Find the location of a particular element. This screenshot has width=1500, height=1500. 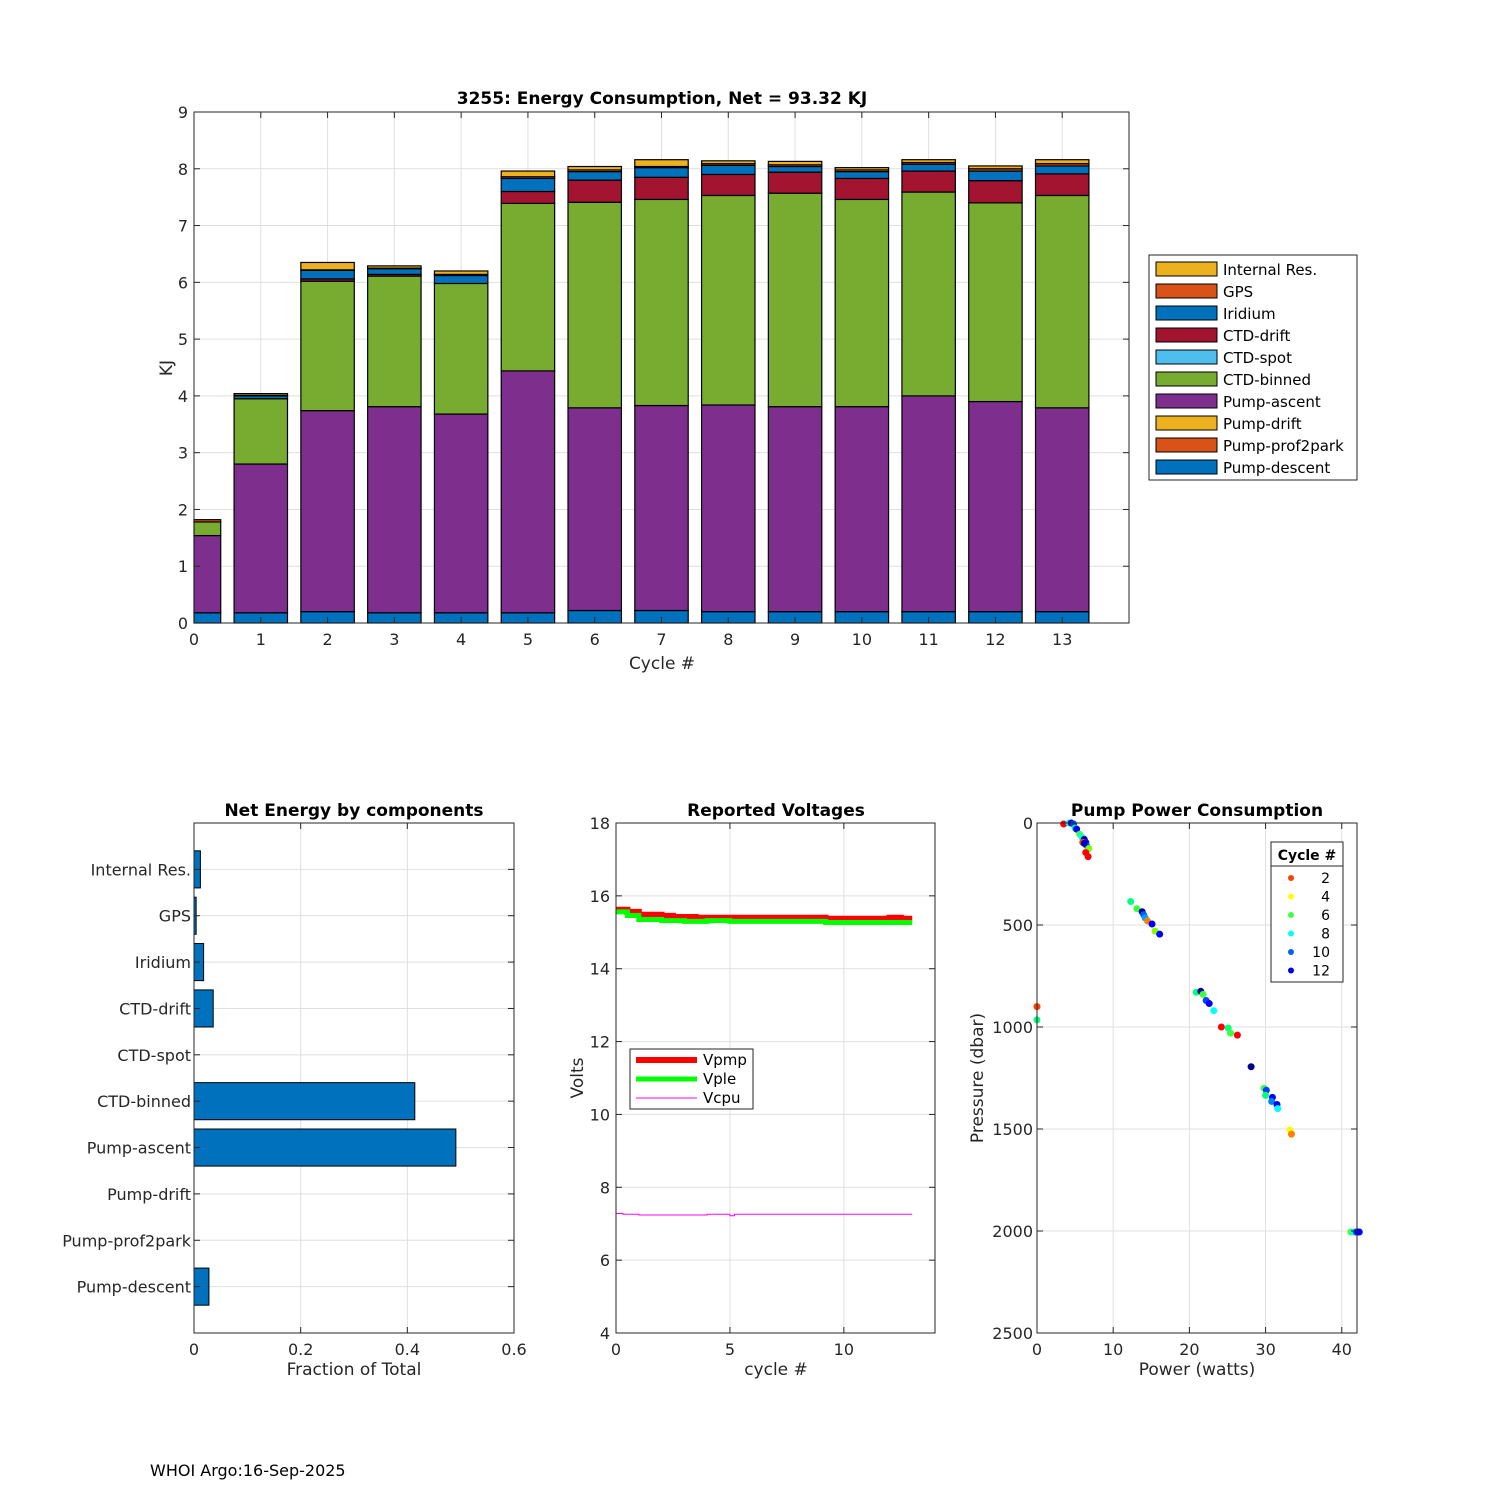

y-tick-label: GPS is located at coordinates (175, 916).